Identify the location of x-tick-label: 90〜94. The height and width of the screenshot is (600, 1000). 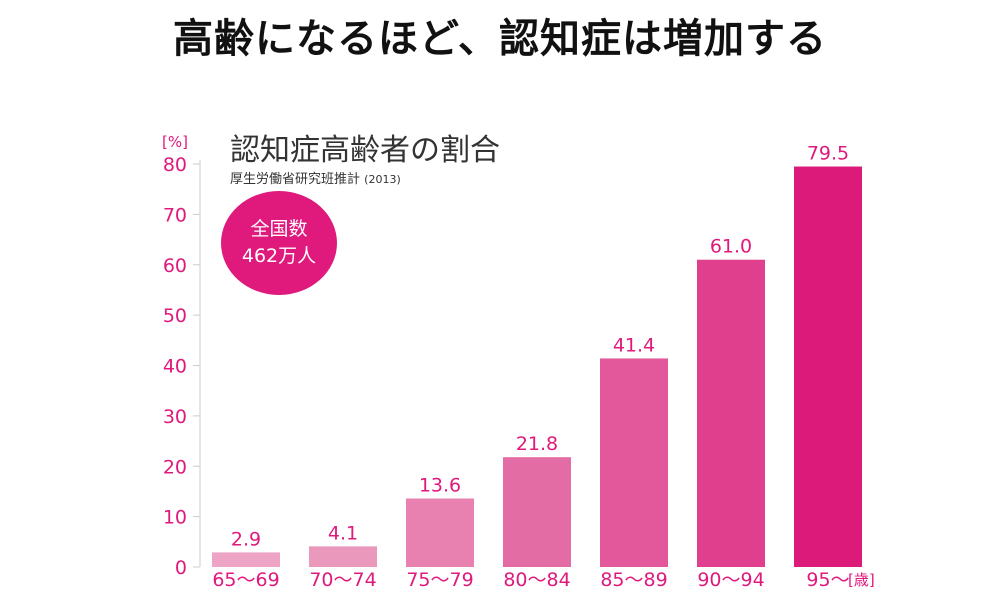
(730, 580).